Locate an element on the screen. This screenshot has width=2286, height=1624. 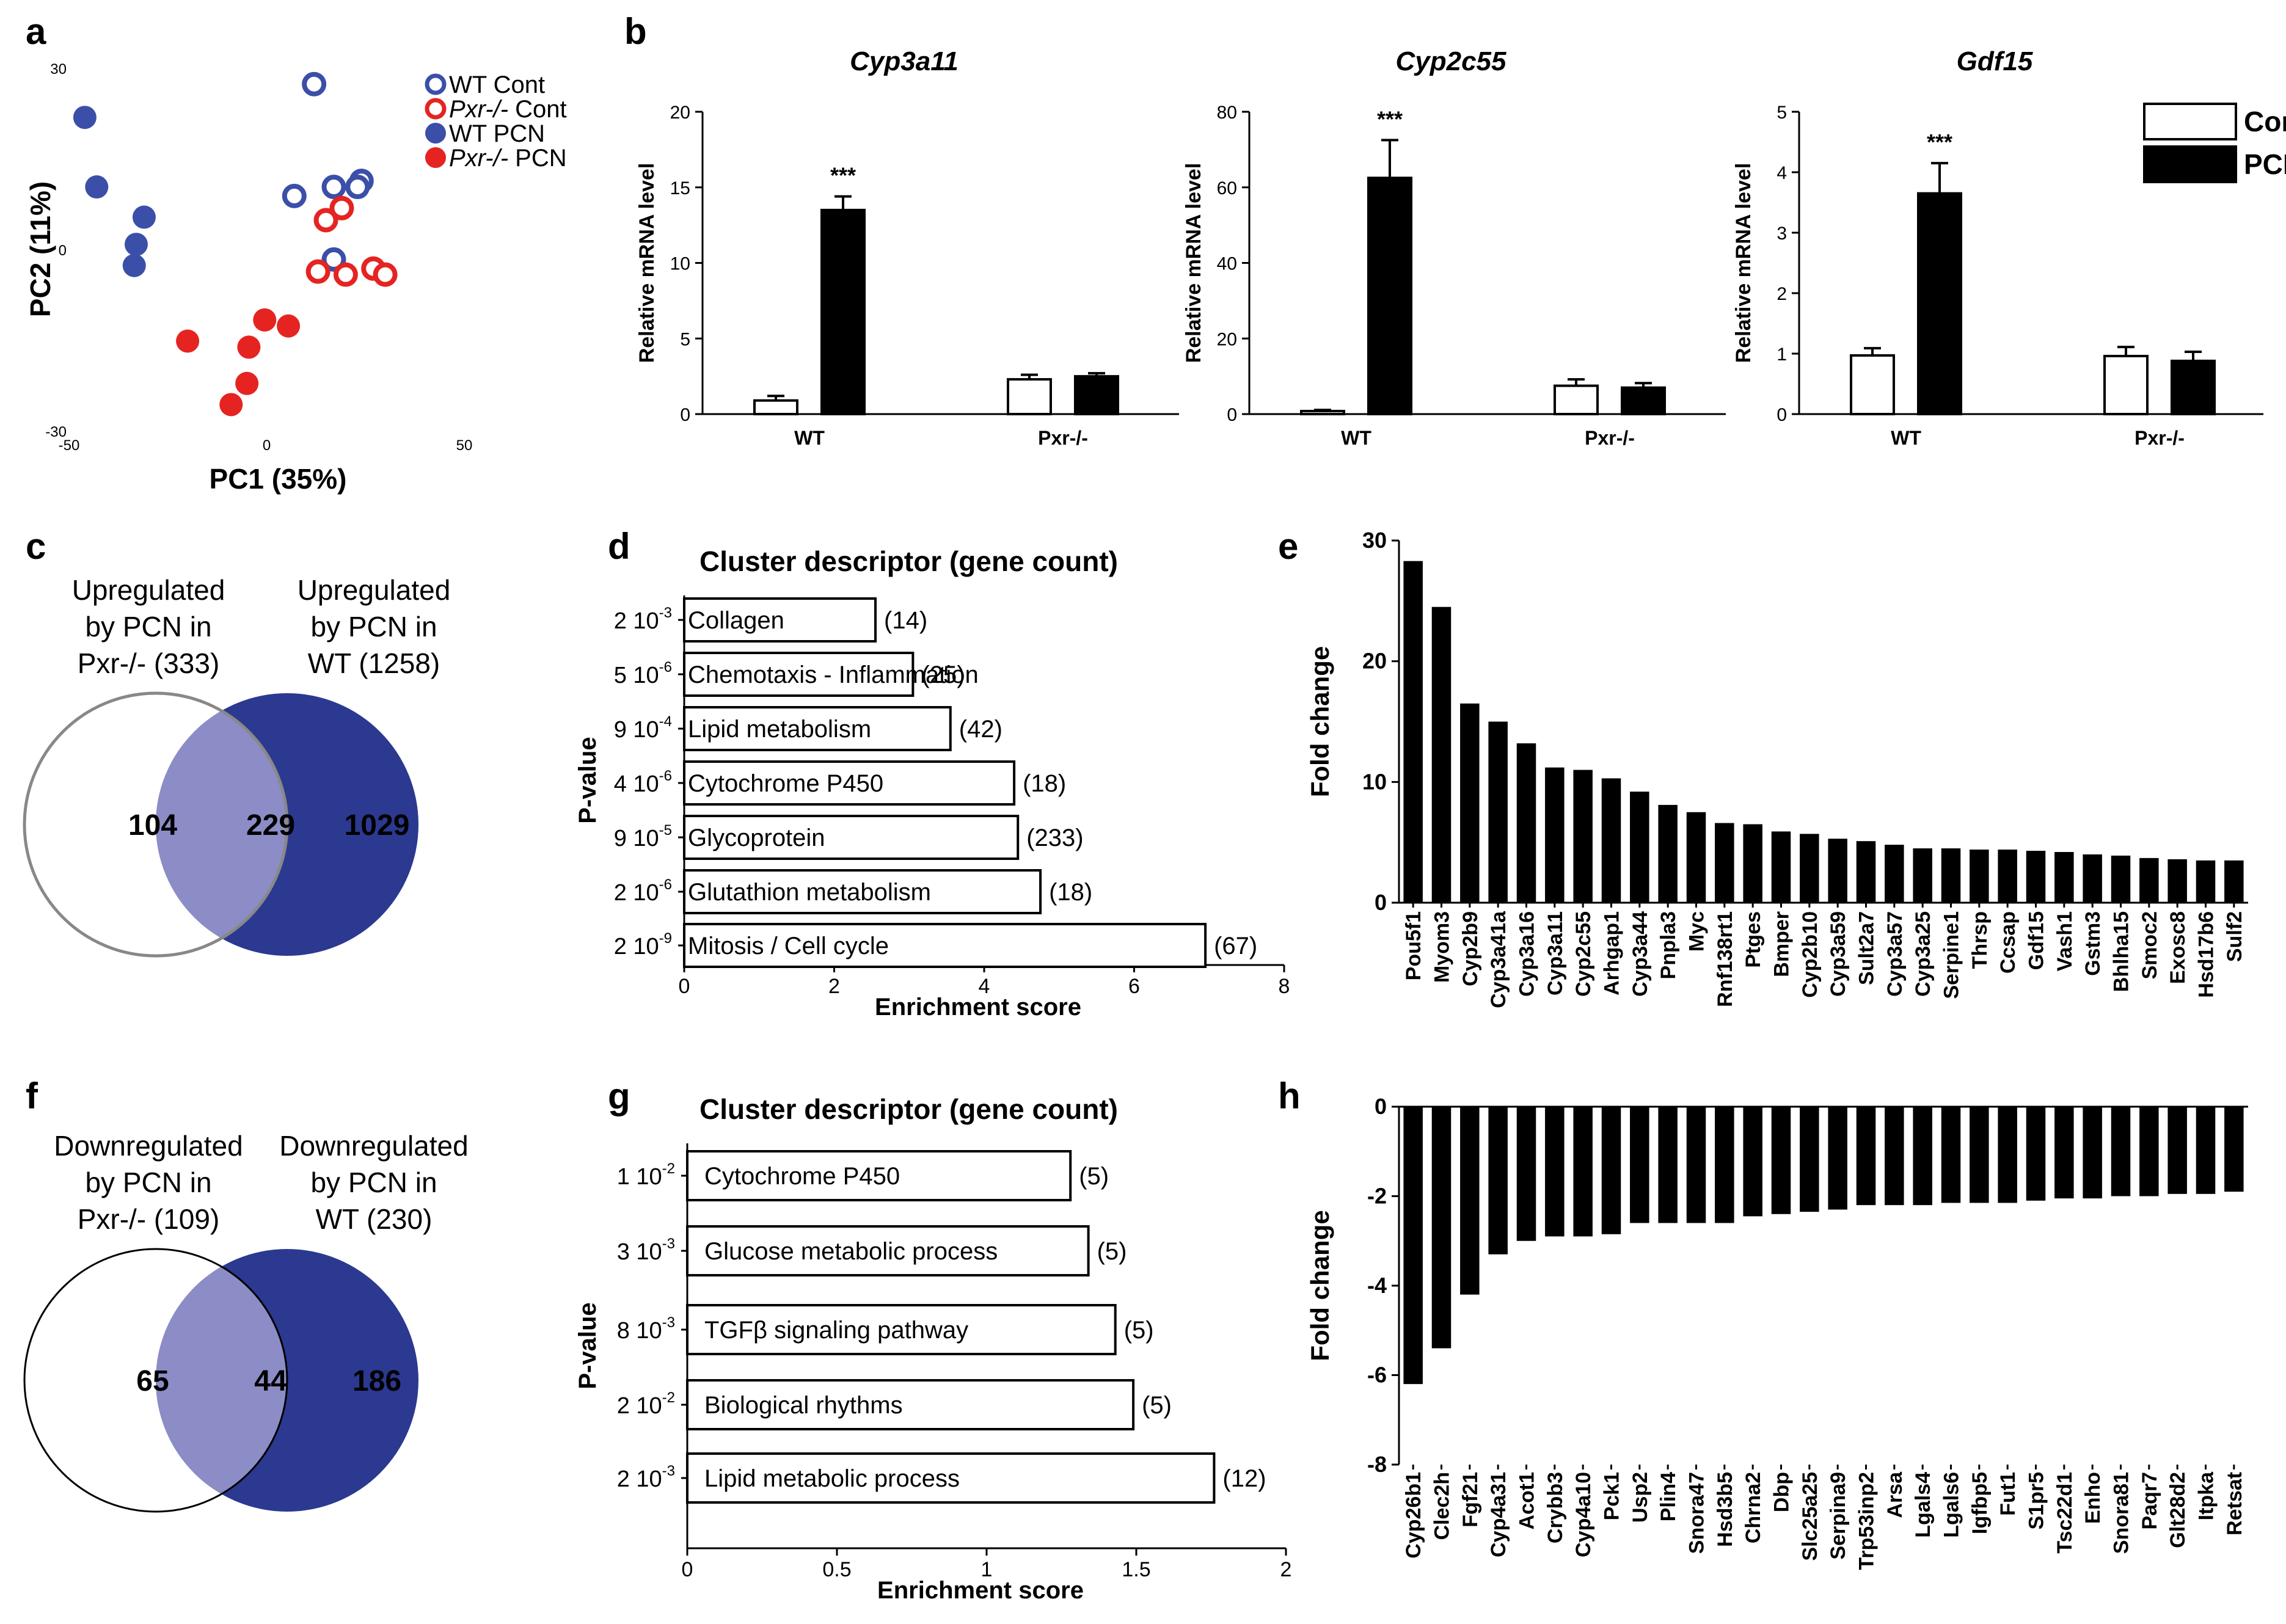
enrichment-bar-label: Lipid metabolic process is located at coordinates (832, 1479).